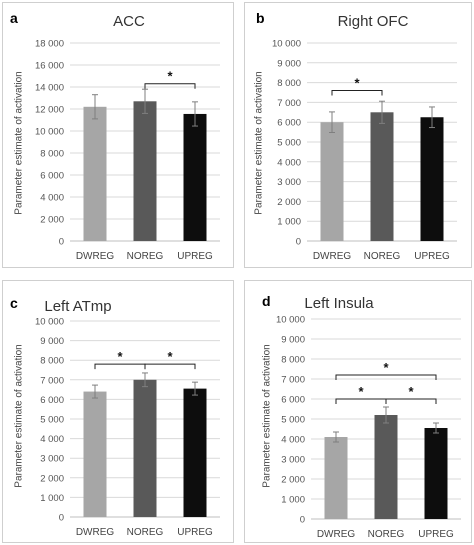  What do you see at coordinates (14, 18) in the screenshot?
I see `panel-label: a` at bounding box center [14, 18].